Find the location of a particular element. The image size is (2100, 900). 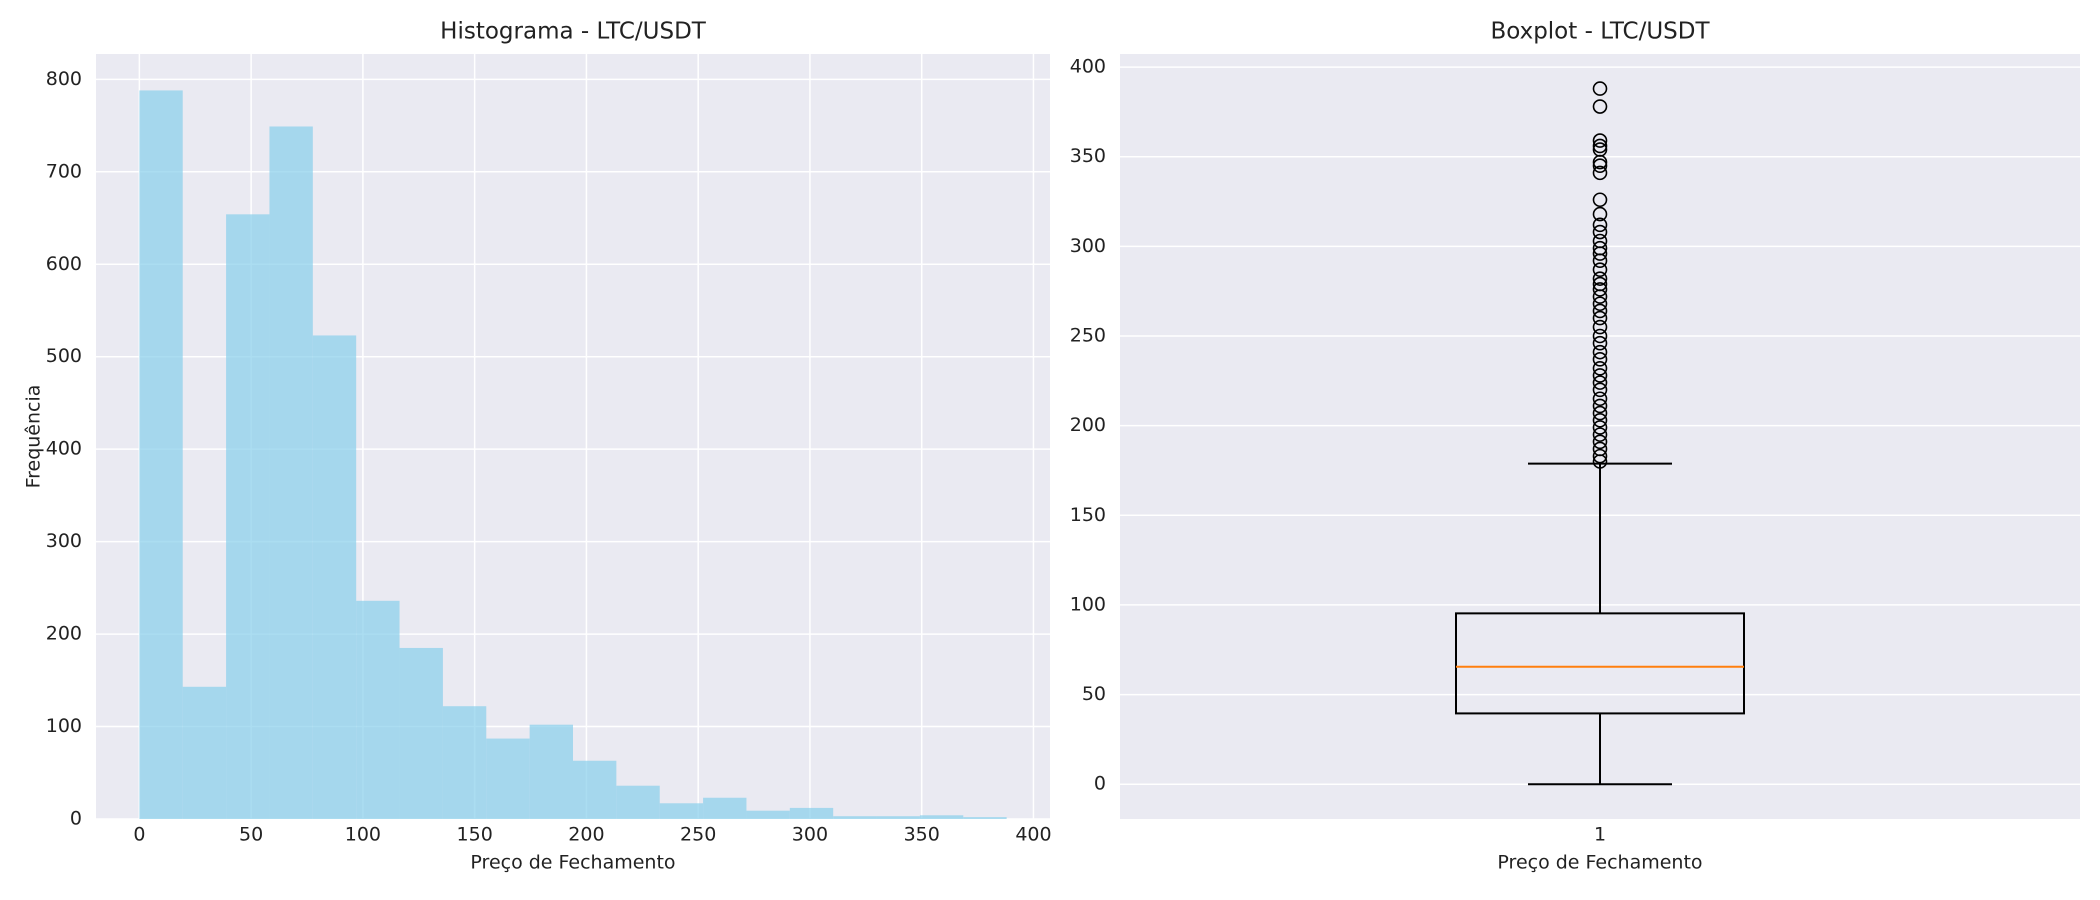

y-tick-label: 500 is located at coordinates (64, 356).